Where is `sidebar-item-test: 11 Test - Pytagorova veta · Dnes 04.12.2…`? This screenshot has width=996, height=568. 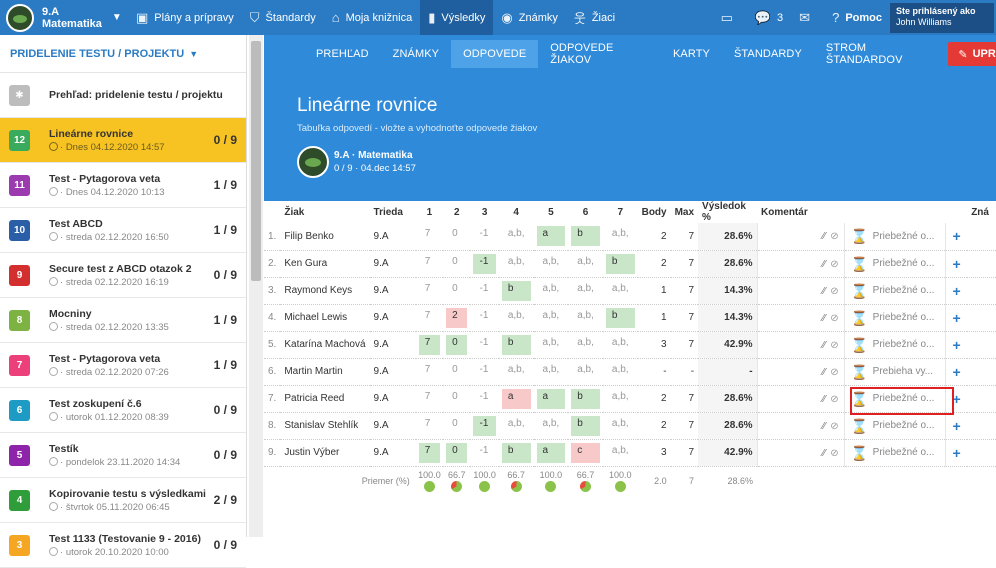 sidebar-item-test: 11 Test - Pytagorova veta · Dnes 04.12.2… is located at coordinates (123, 185).